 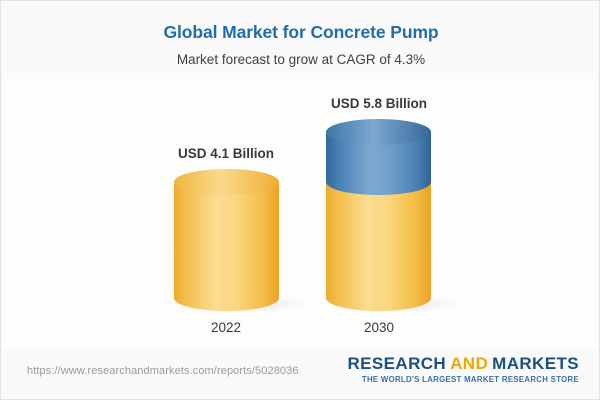 What do you see at coordinates (378, 164) in the screenshot?
I see `bar-2030-growth-segment` at bounding box center [378, 164].